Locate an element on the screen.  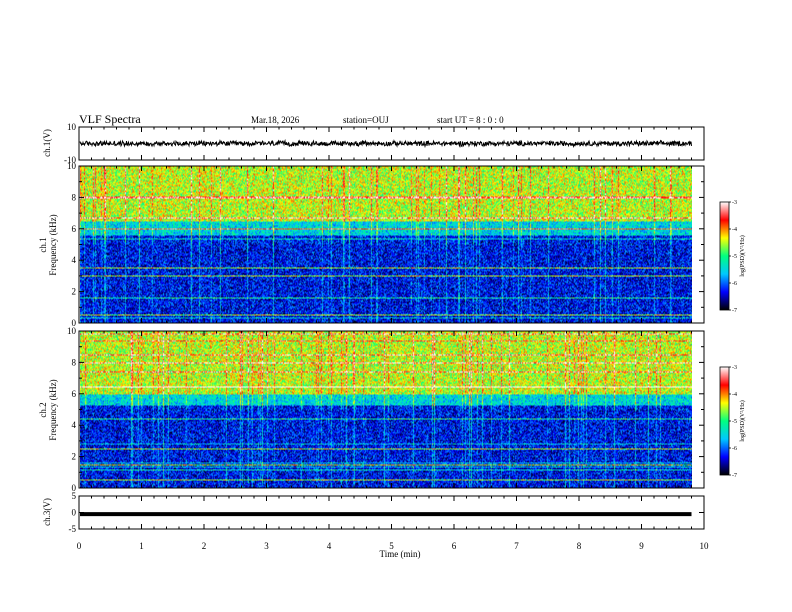
ch1-colorbar: -3 -4 -5 -6 -7 log(PSD)(V²/Hz) is located at coordinates (732, 257).